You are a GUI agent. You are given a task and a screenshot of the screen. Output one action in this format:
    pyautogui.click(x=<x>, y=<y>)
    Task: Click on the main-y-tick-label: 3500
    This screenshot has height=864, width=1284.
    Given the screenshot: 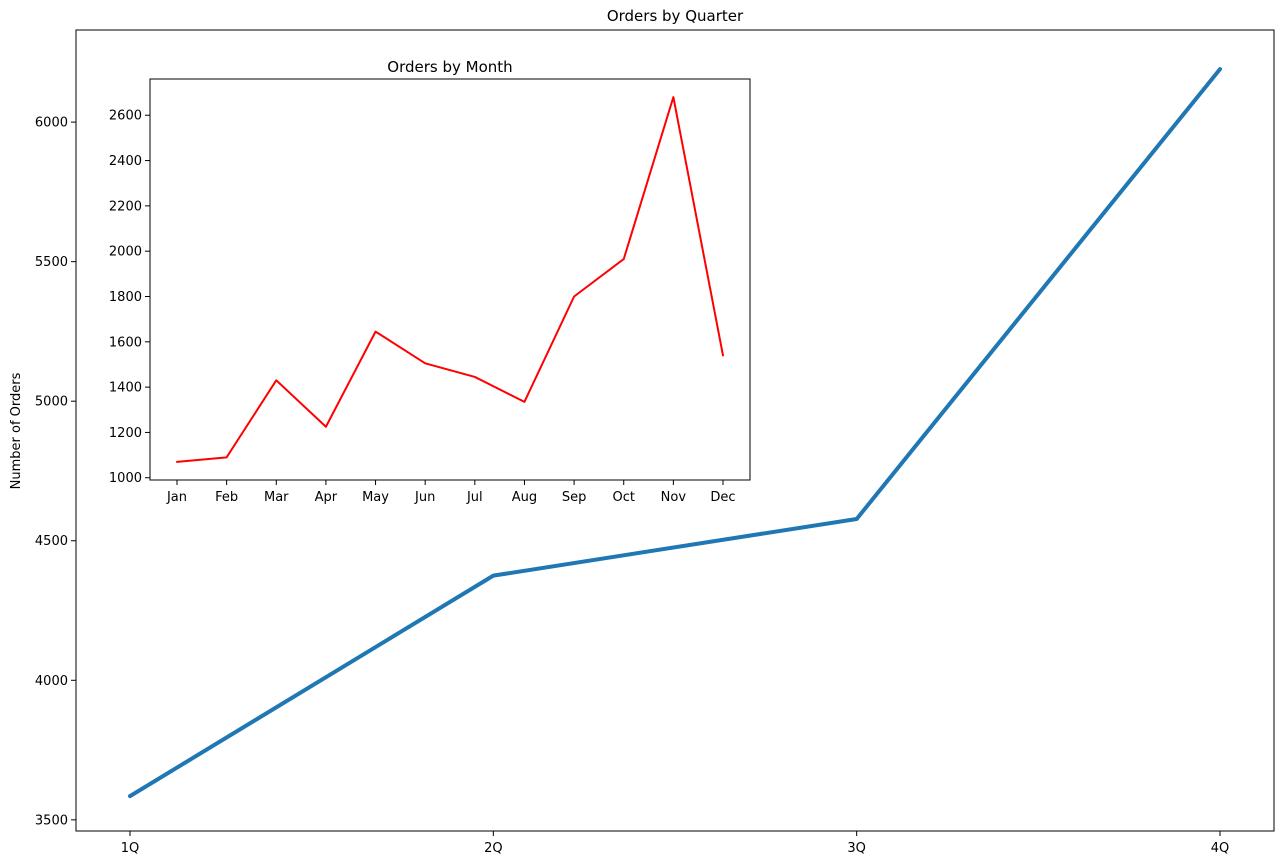 What is the action you would take?
    pyautogui.click(x=51, y=820)
    